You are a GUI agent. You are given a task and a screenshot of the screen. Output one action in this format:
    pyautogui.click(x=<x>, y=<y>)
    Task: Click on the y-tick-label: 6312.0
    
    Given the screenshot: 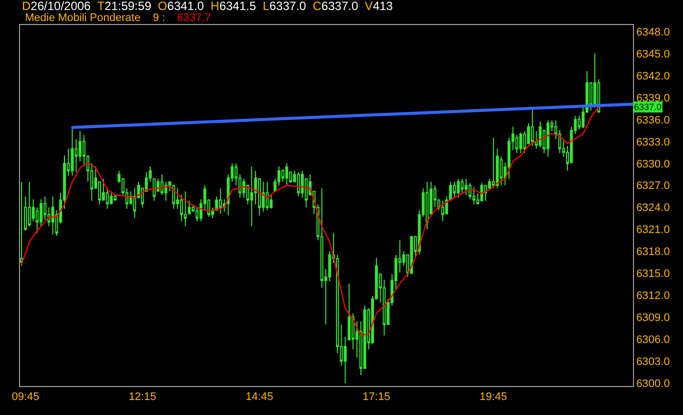 What is the action you would take?
    pyautogui.click(x=653, y=296)
    